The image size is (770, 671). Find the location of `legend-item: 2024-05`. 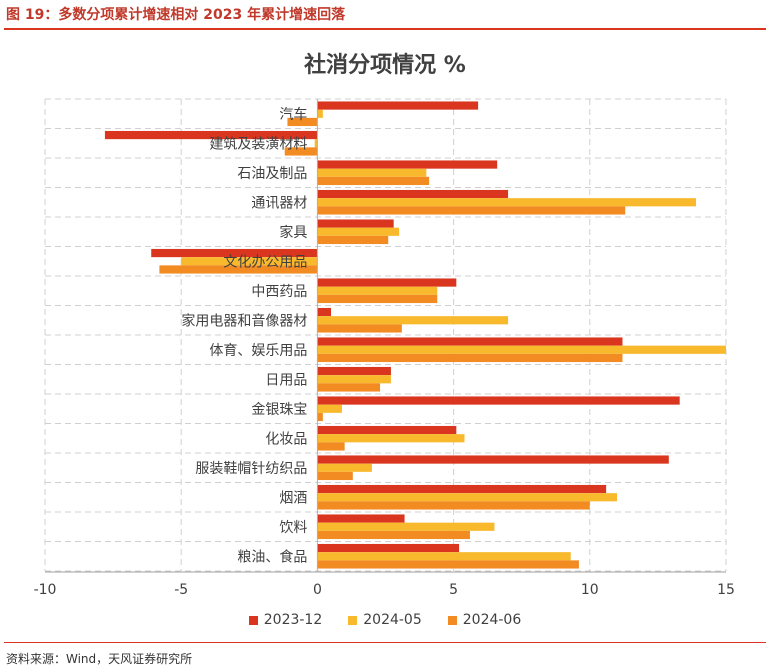

legend-item: 2024-05 is located at coordinates (385, 620).